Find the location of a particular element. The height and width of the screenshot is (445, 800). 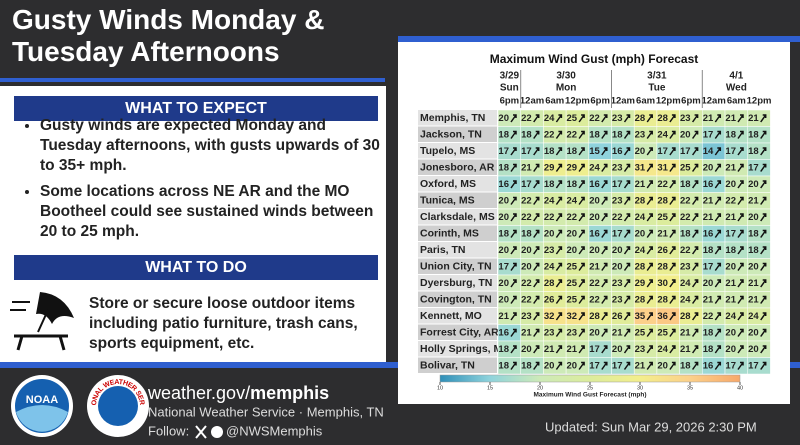

time: 12pm is located at coordinates (759, 101).